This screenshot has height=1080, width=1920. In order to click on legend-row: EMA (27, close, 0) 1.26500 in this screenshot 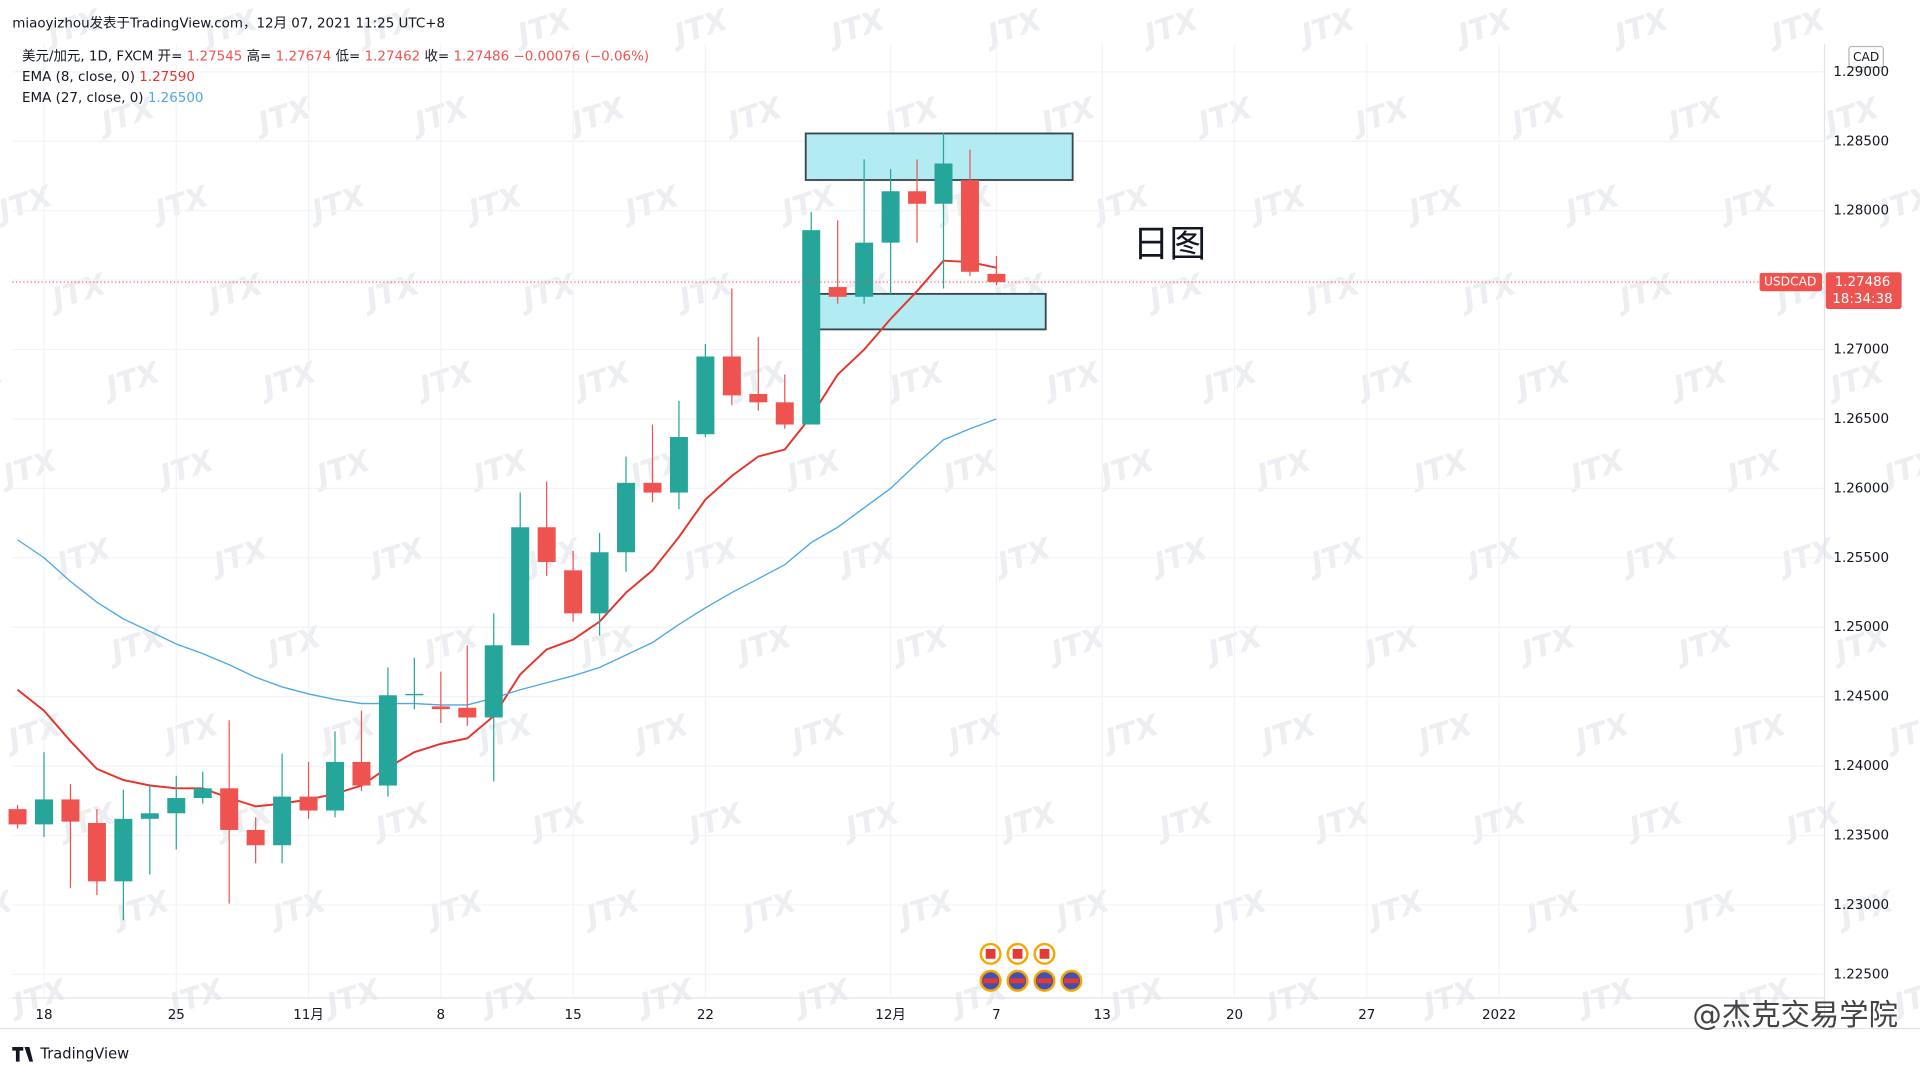, I will do `click(112, 98)`.